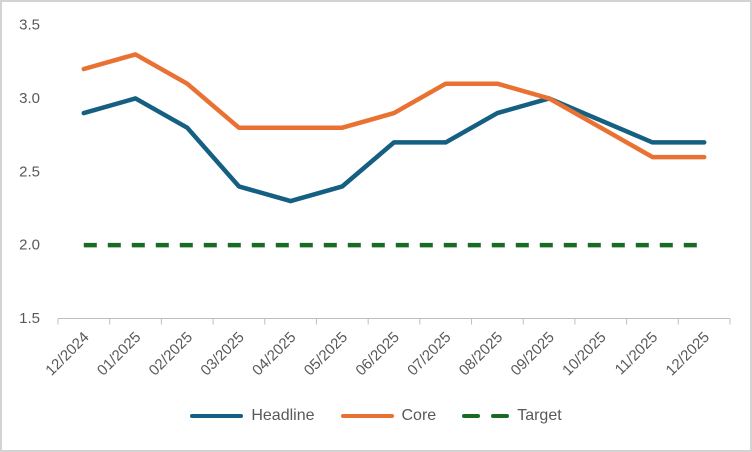  Describe the element at coordinates (171, 354) in the screenshot. I see `x-axis-label: 02/2025` at that location.